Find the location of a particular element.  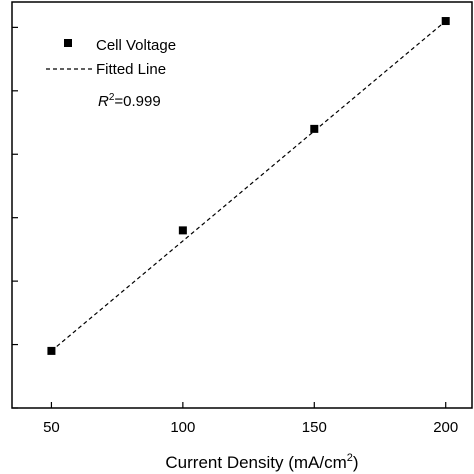

x-axis-ticks is located at coordinates (248, 405).